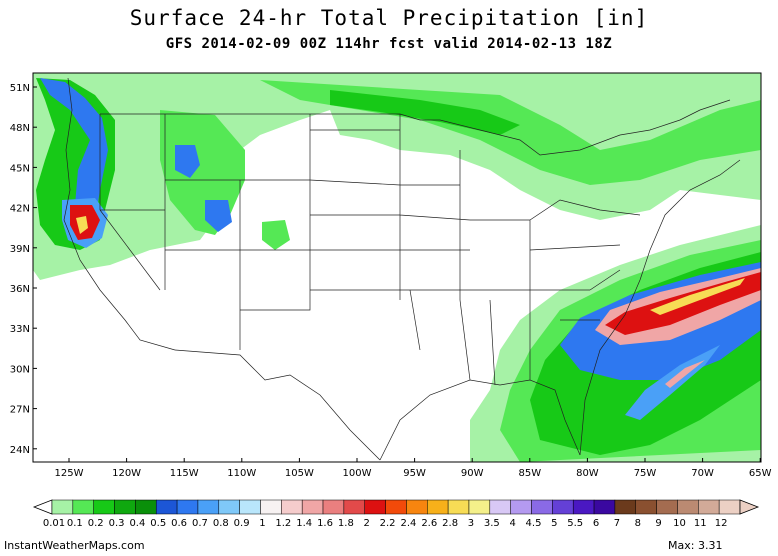  I want to click on colorbar-tick-label: 1.2, so click(283, 523).